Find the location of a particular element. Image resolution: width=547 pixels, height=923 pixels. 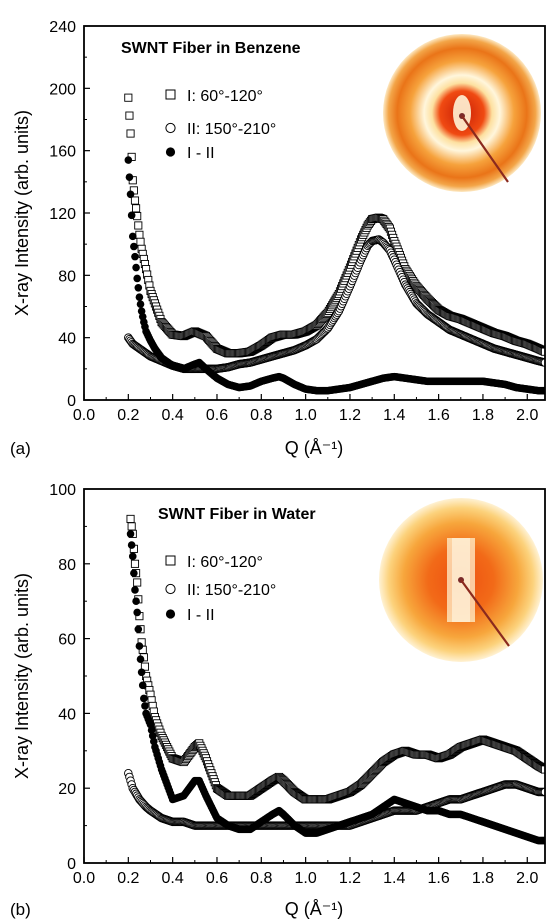

y-tick-label: 20 is located at coordinates (67, 789).